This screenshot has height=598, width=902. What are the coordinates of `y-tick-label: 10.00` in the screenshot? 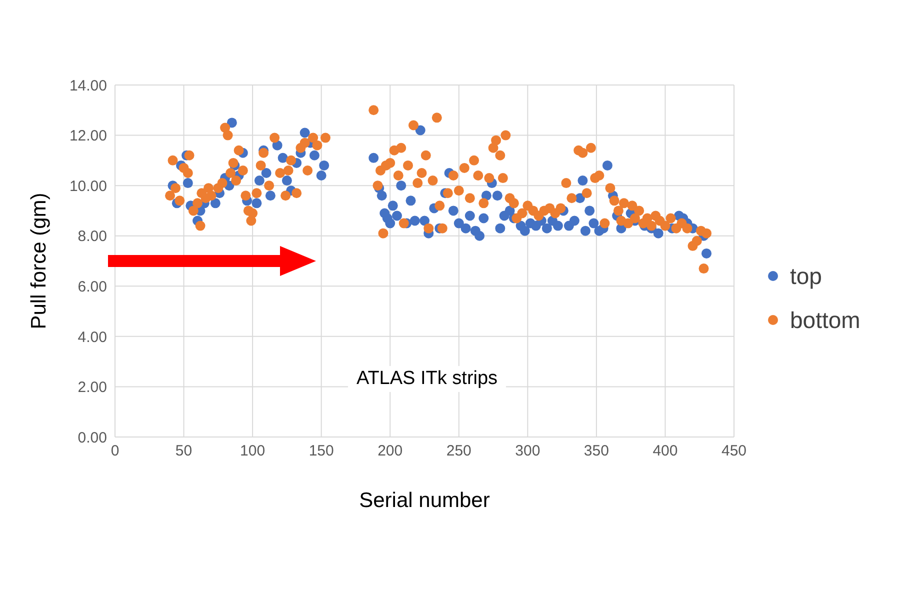 It's located at (88, 186).